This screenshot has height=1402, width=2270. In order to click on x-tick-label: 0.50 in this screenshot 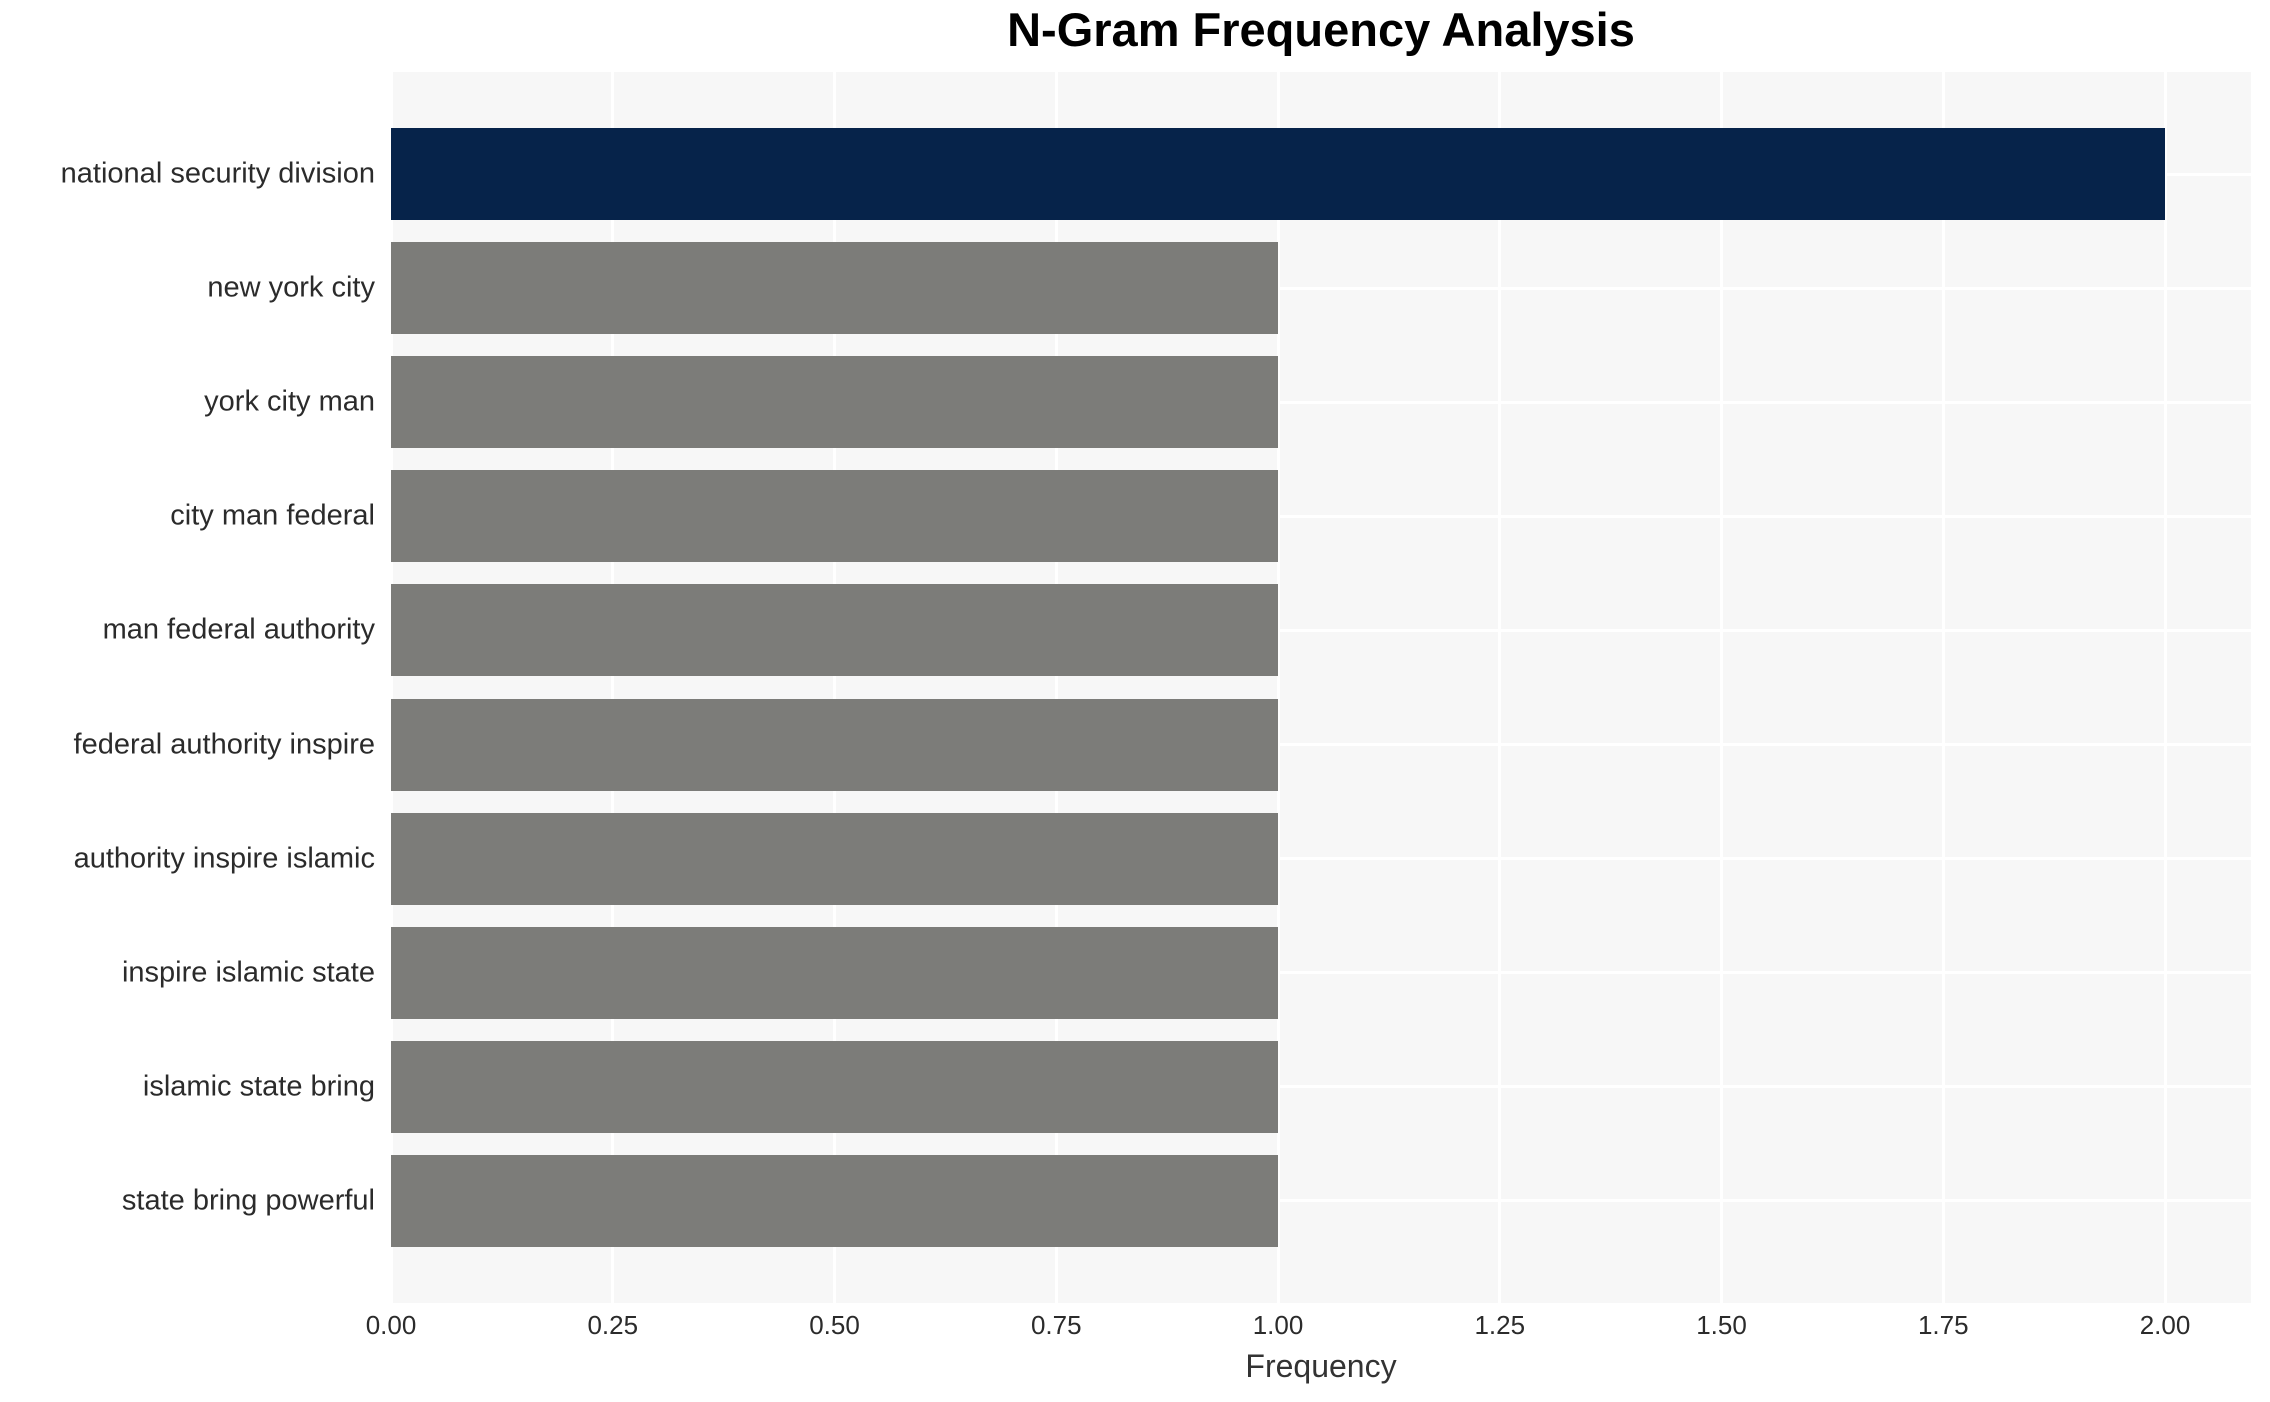, I will do `click(834, 1325)`.